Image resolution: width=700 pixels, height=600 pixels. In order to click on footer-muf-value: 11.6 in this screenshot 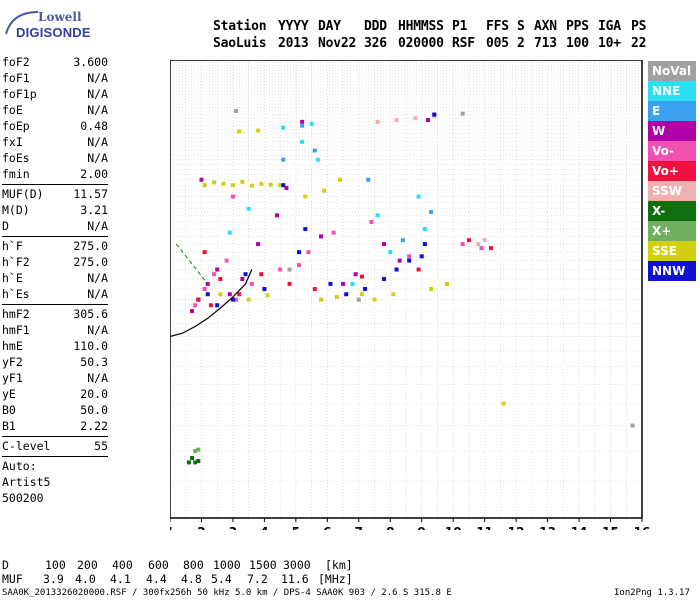, I will do `click(295, 579)`.